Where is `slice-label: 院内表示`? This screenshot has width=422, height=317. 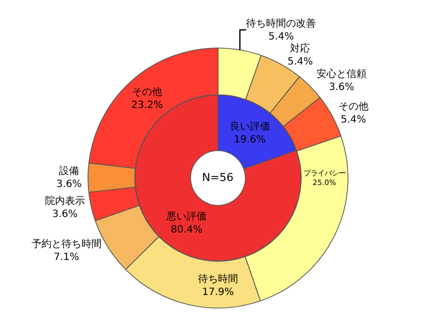
slice-label: 院内表示 is located at coordinates (64, 200).